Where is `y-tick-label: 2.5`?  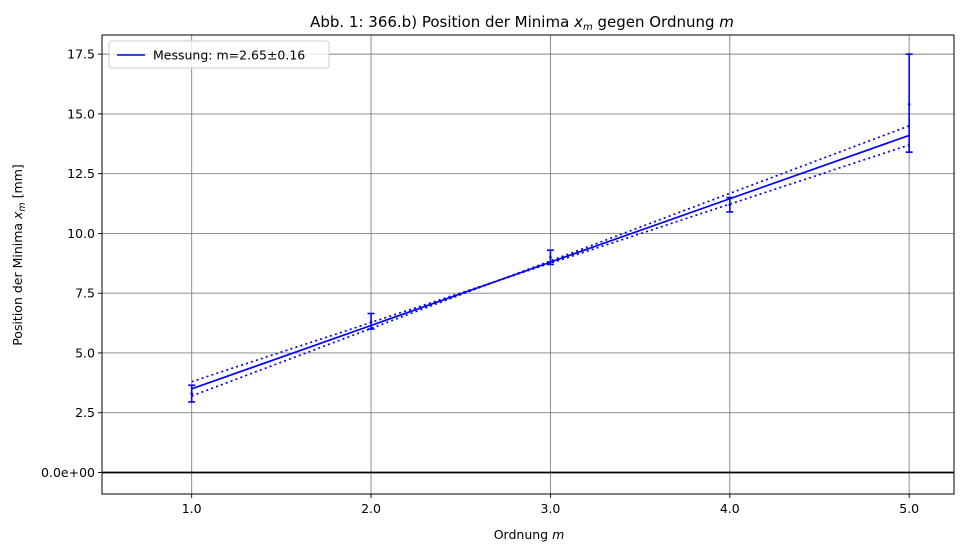 y-tick-label: 2.5 is located at coordinates (85, 412).